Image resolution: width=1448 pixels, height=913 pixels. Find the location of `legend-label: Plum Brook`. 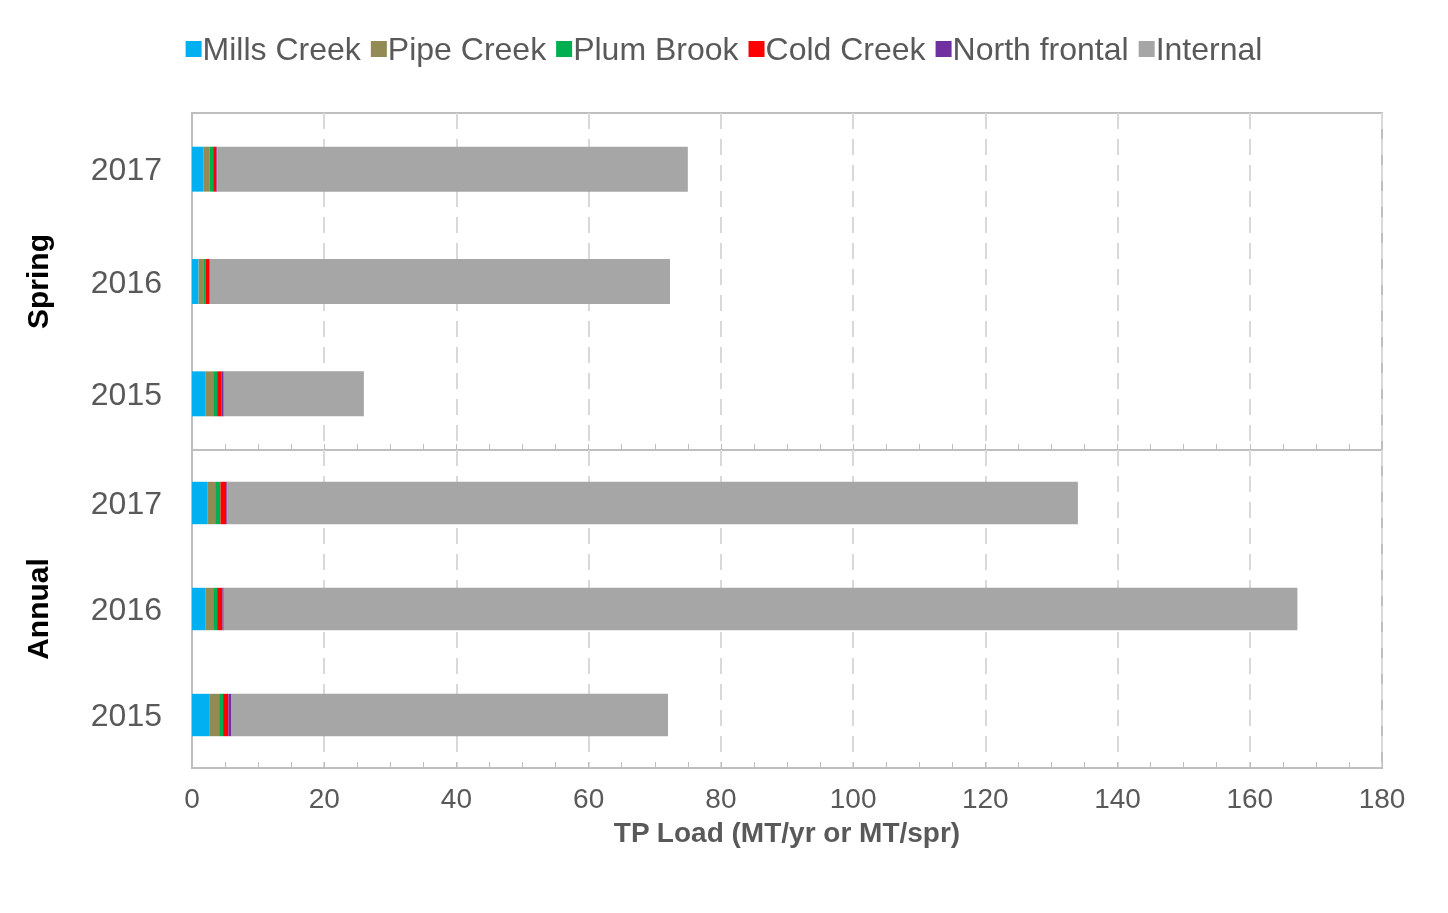

legend-label: Plum Brook is located at coordinates (656, 49).